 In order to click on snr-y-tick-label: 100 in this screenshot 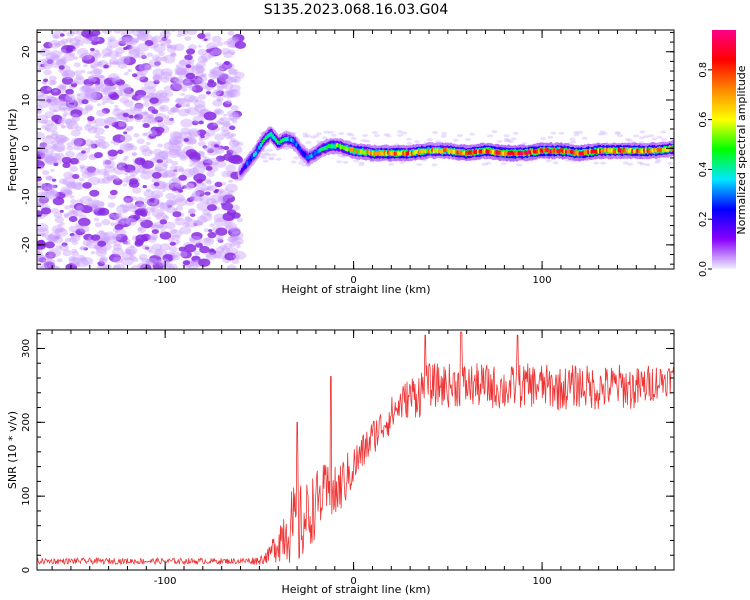, I will do `click(26, 496)`.